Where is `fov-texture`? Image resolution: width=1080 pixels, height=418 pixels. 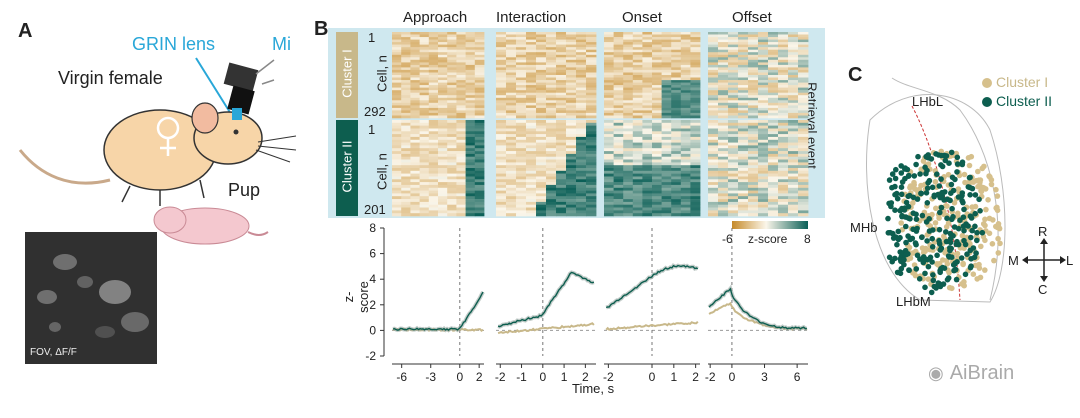 fov-texture is located at coordinates (91, 298).